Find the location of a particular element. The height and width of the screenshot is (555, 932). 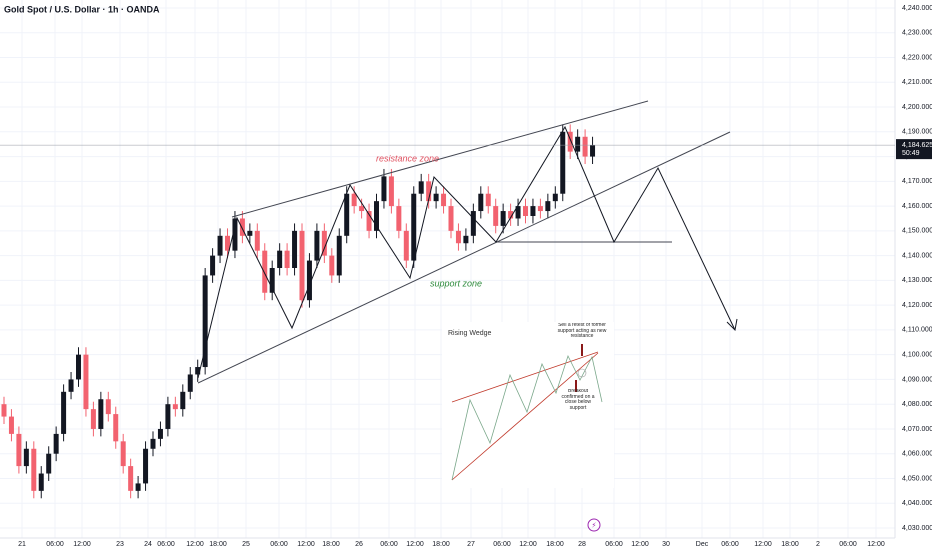

y-tick-label: 4,070.000 is located at coordinates (917, 429).